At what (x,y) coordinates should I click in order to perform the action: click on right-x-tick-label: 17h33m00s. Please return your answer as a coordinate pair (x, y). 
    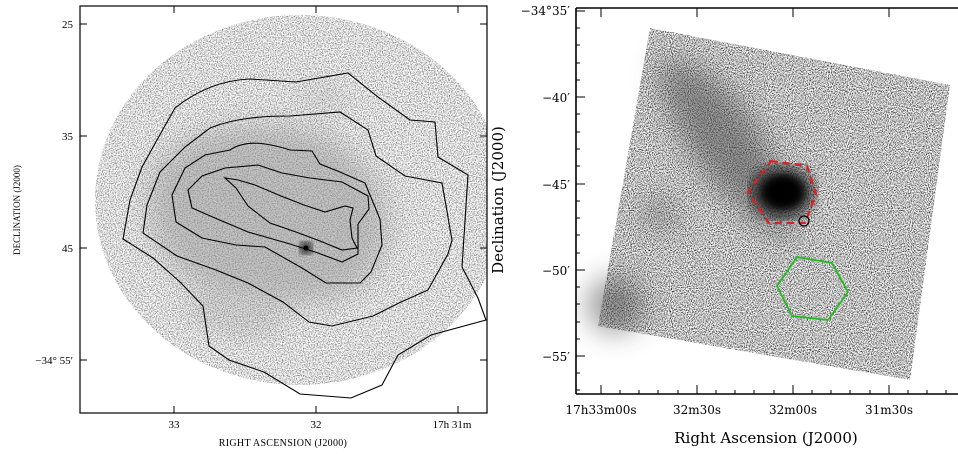
    Looking at the image, I should click on (600, 410).